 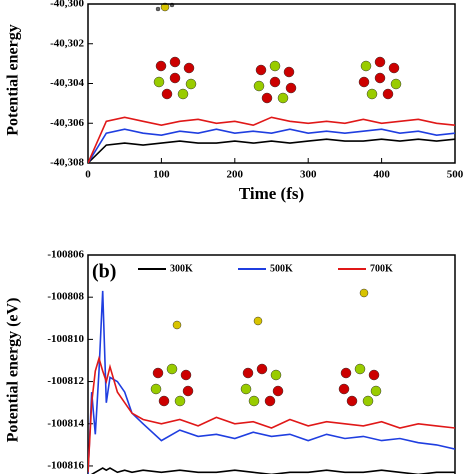 What do you see at coordinates (67, 43) in the screenshot?
I see `y-tick-label: -40,302` at bounding box center [67, 43].